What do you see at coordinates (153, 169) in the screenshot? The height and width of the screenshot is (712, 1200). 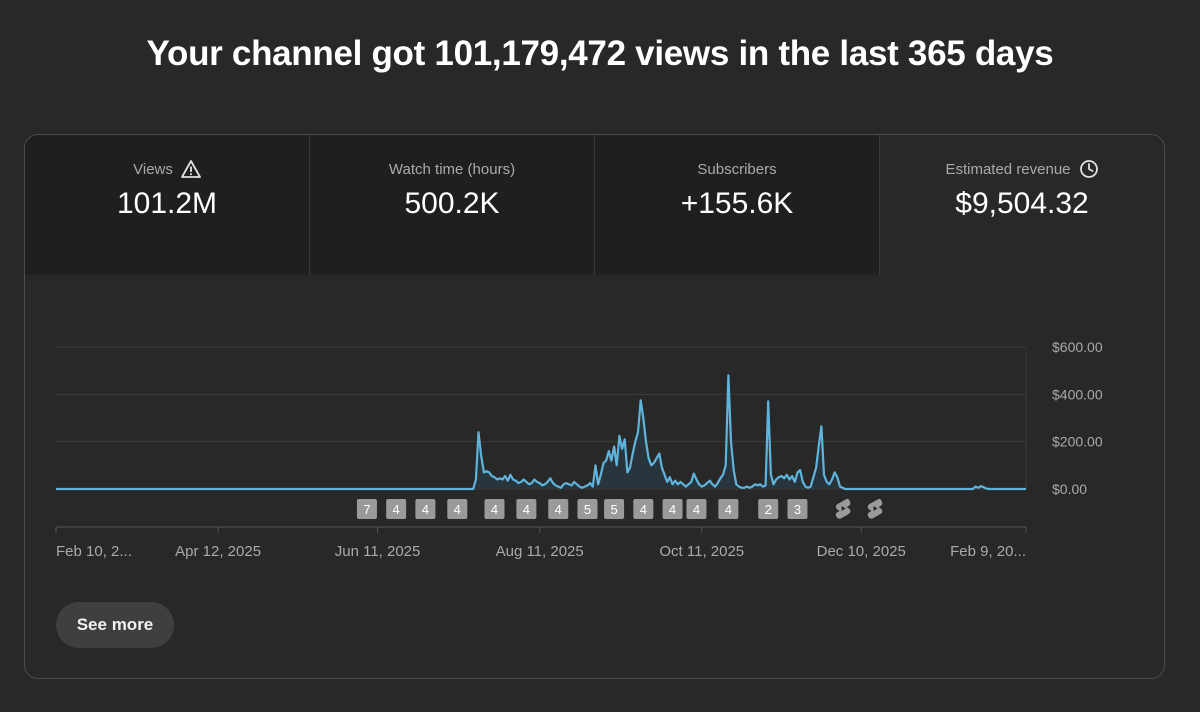 I see `tab-views-label: Views` at bounding box center [153, 169].